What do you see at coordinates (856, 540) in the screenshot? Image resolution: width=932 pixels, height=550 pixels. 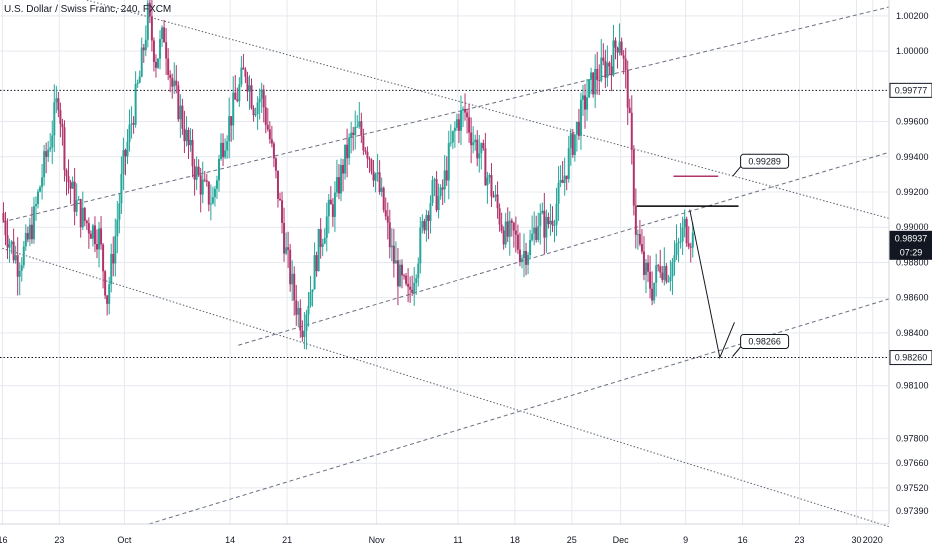 I see `x-tick-label: 30` at bounding box center [856, 540].